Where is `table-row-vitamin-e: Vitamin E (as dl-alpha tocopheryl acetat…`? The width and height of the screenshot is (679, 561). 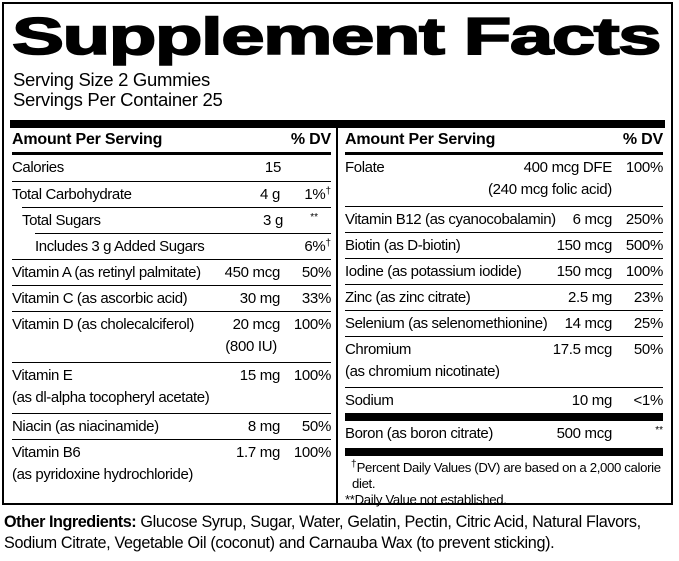 table-row-vitamin-e: Vitamin E (as dl-alpha tocopheryl acetat… is located at coordinates (171, 387).